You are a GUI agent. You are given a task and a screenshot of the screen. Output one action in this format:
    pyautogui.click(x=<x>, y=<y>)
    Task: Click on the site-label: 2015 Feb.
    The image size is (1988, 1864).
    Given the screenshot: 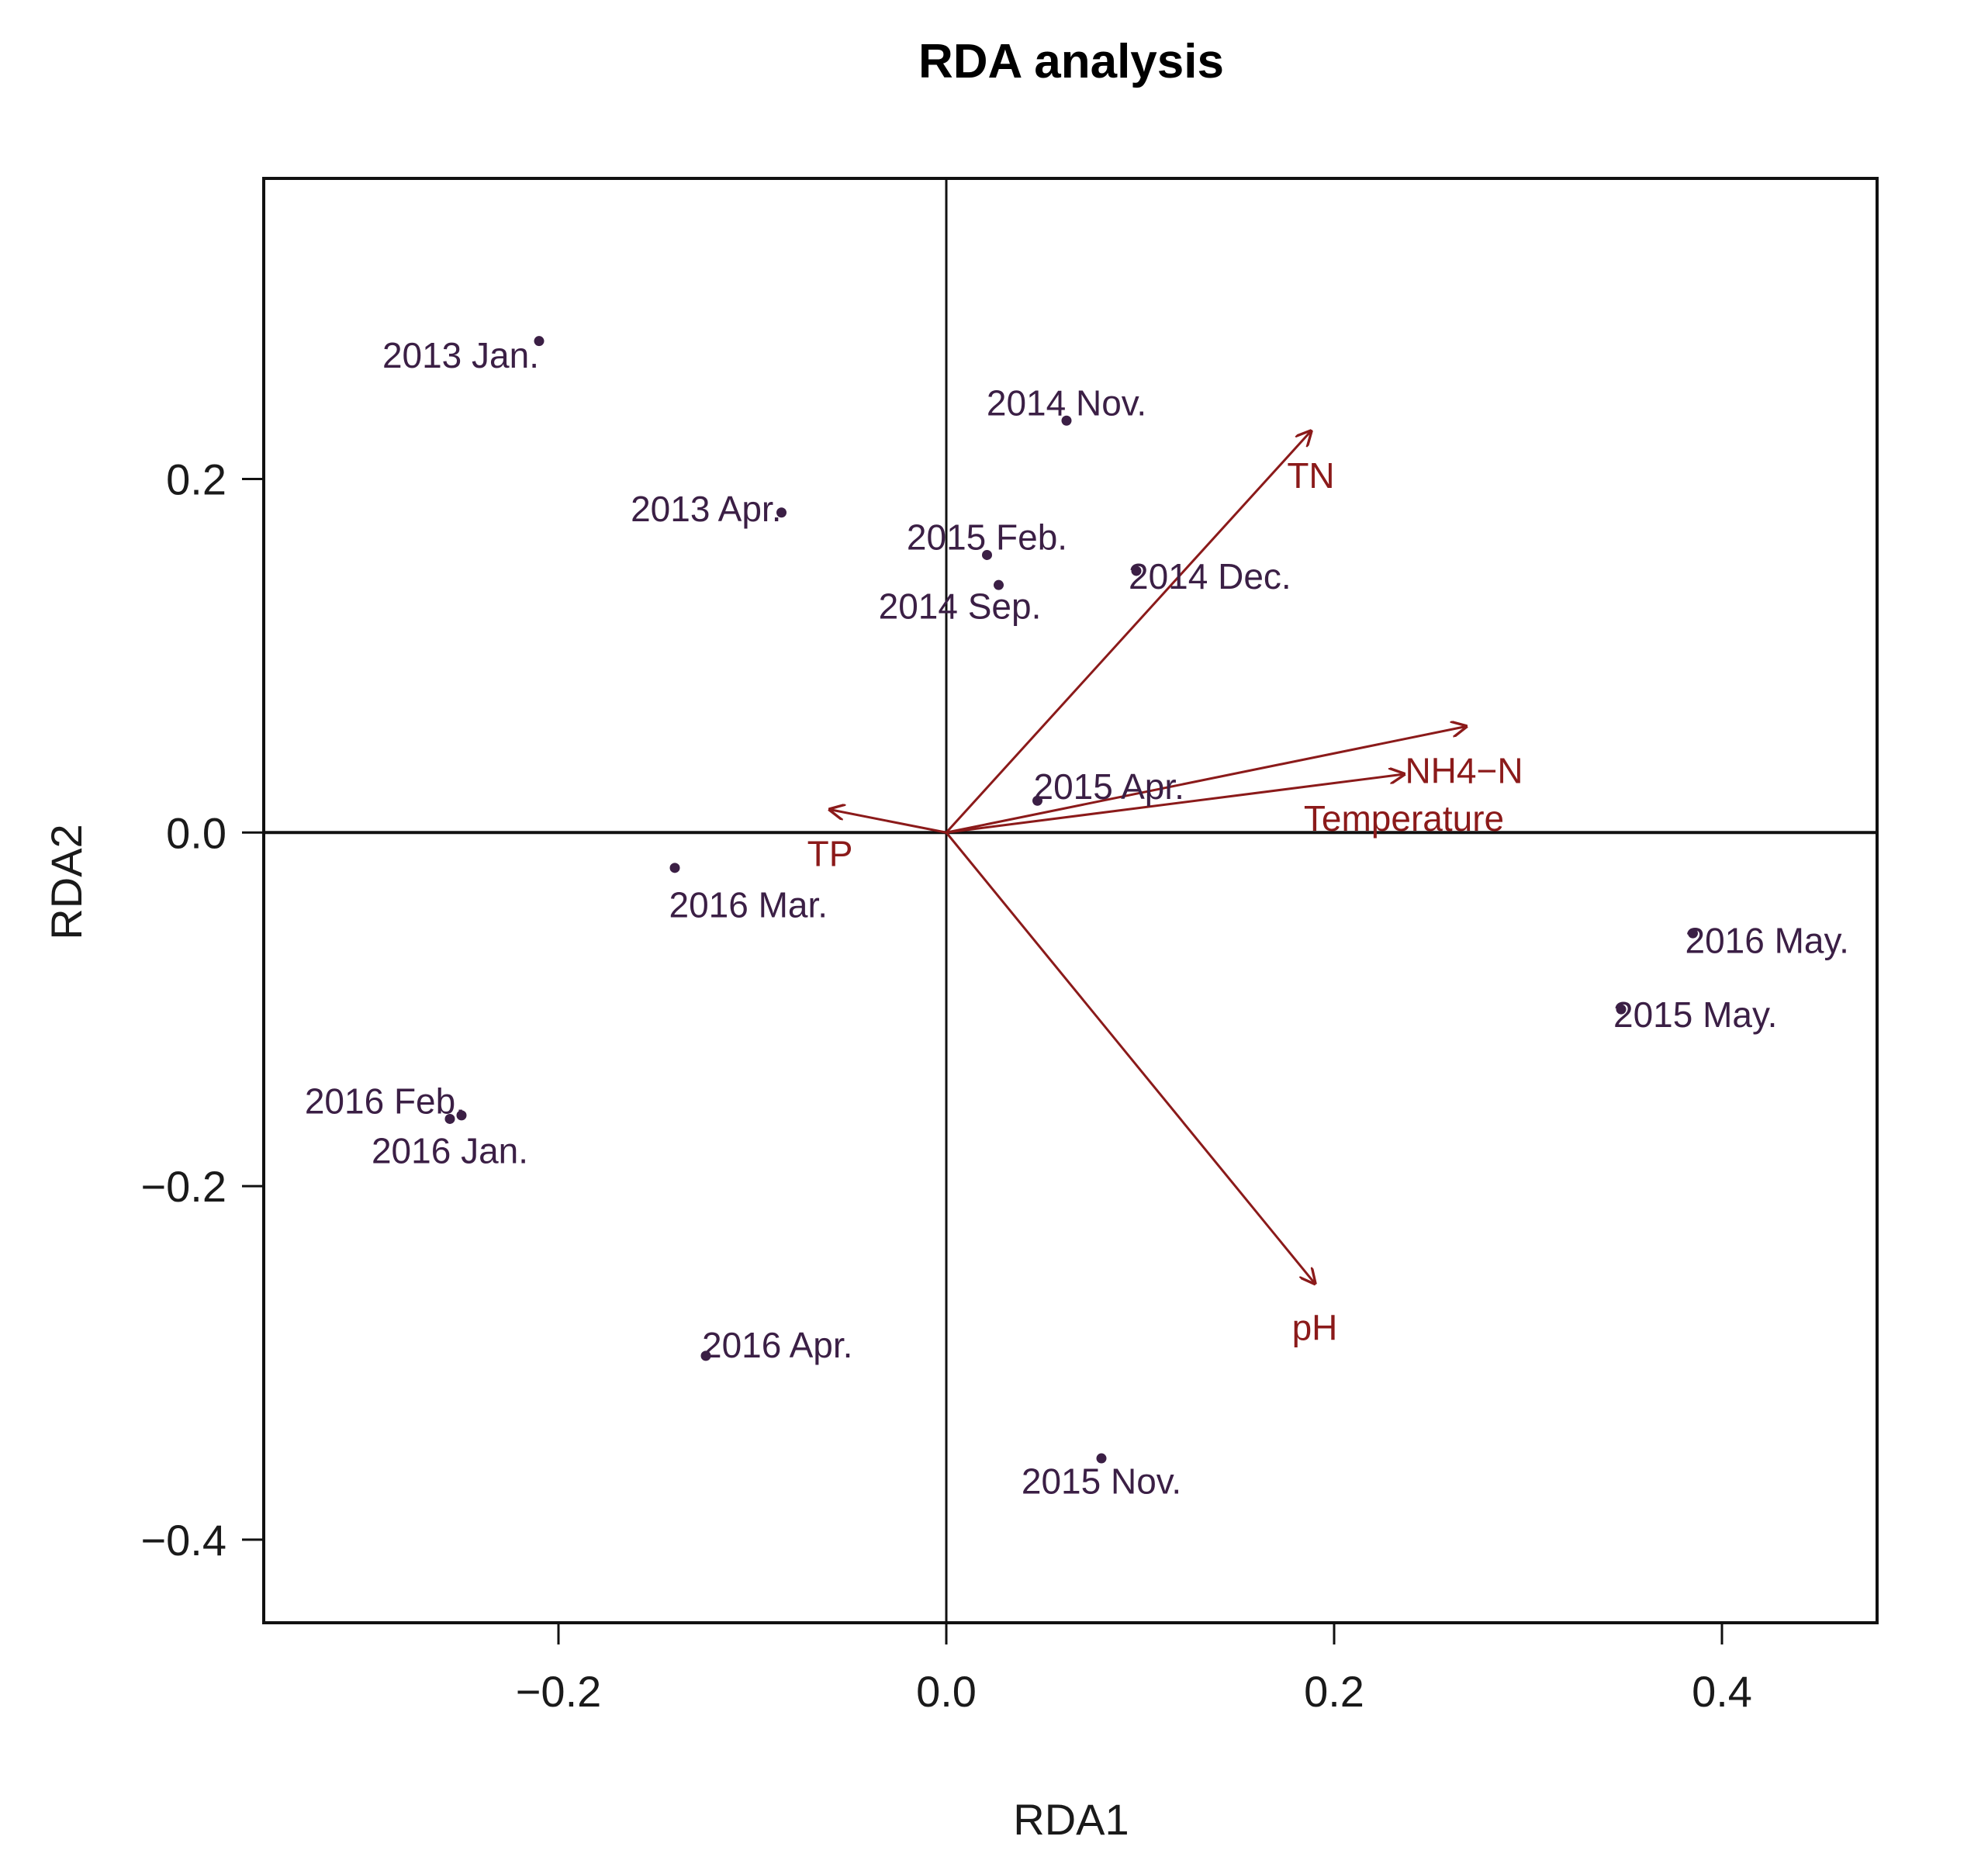 What is the action you would take?
    pyautogui.click(x=987, y=537)
    